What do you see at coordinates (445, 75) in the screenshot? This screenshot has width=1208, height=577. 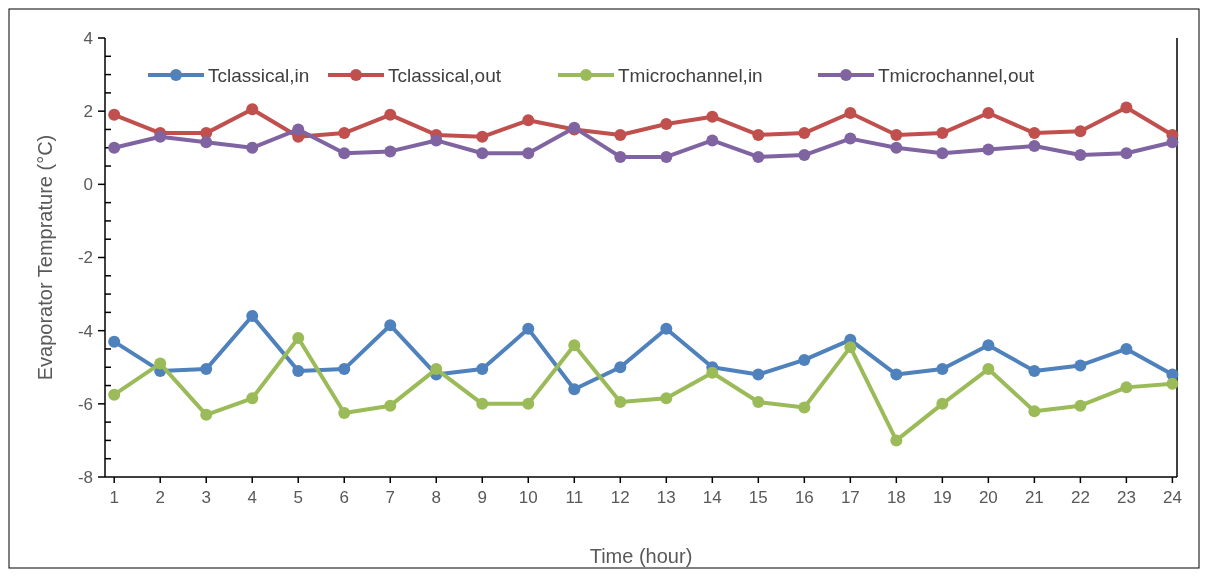 I see `legend-label: Tclassical,out` at bounding box center [445, 75].